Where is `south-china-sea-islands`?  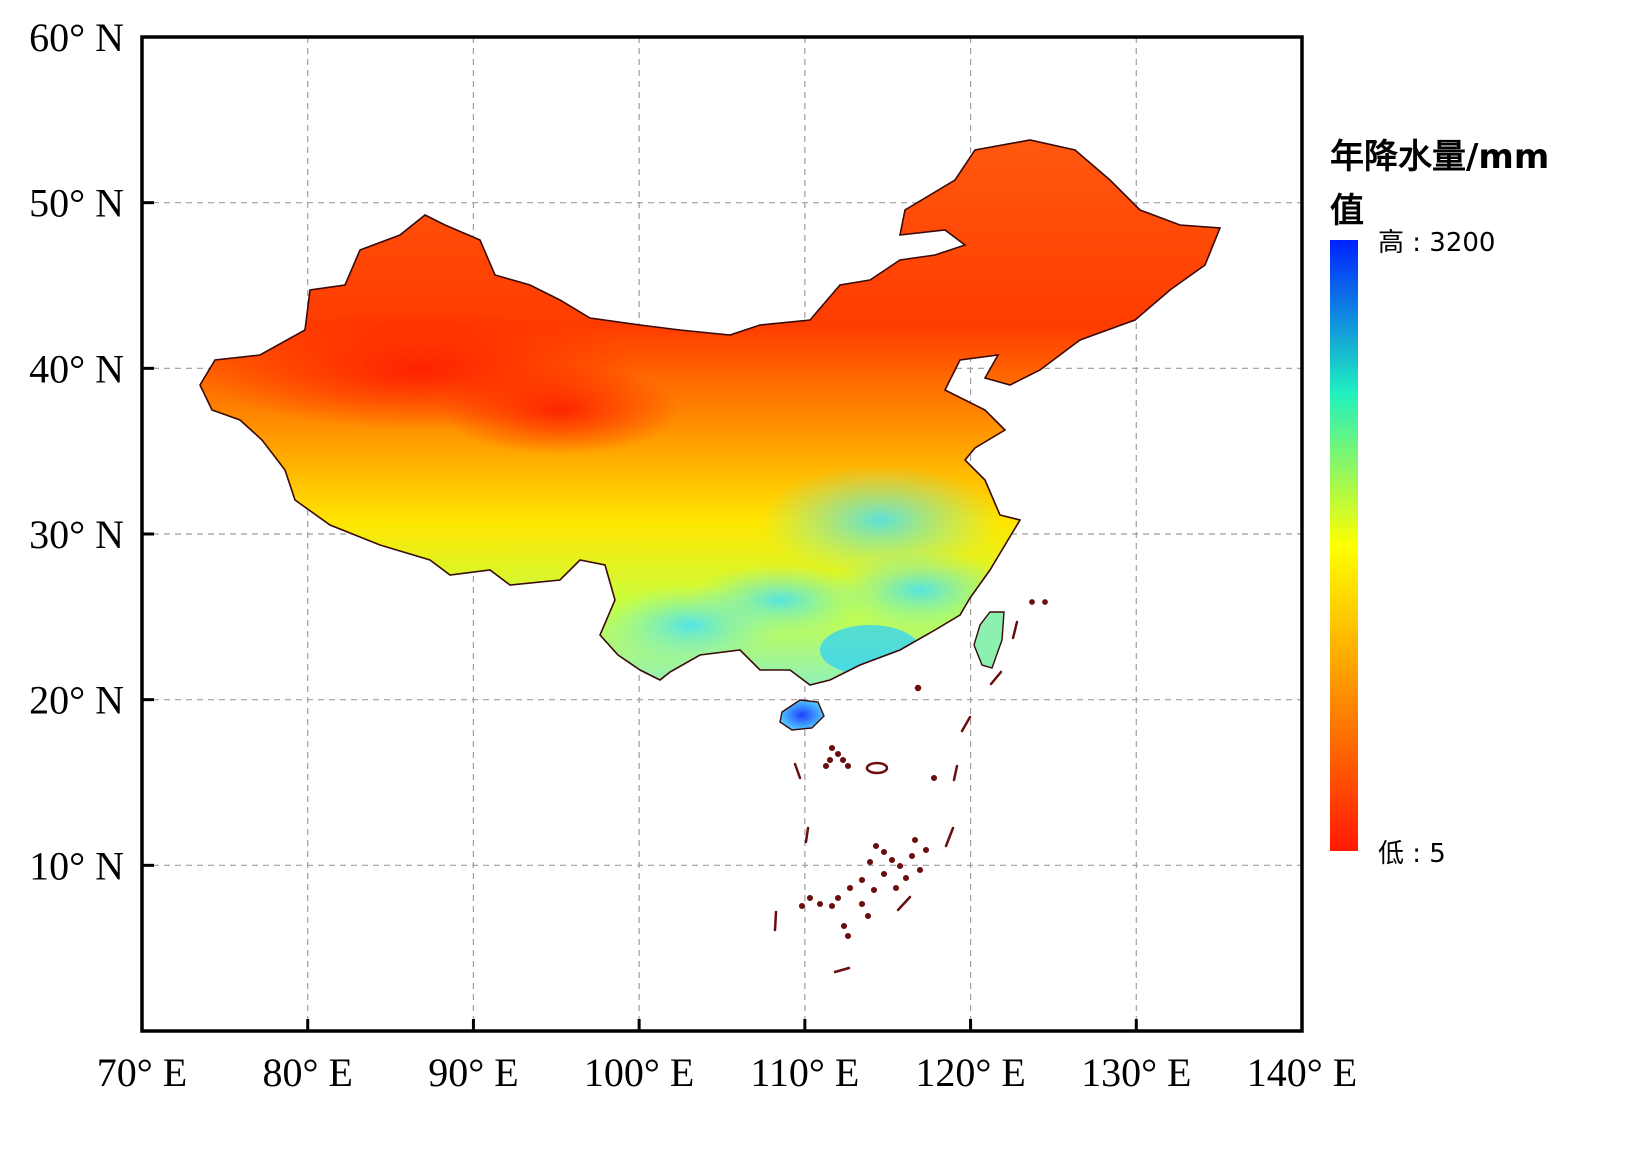 south-china-sea-islands is located at coordinates (910, 786).